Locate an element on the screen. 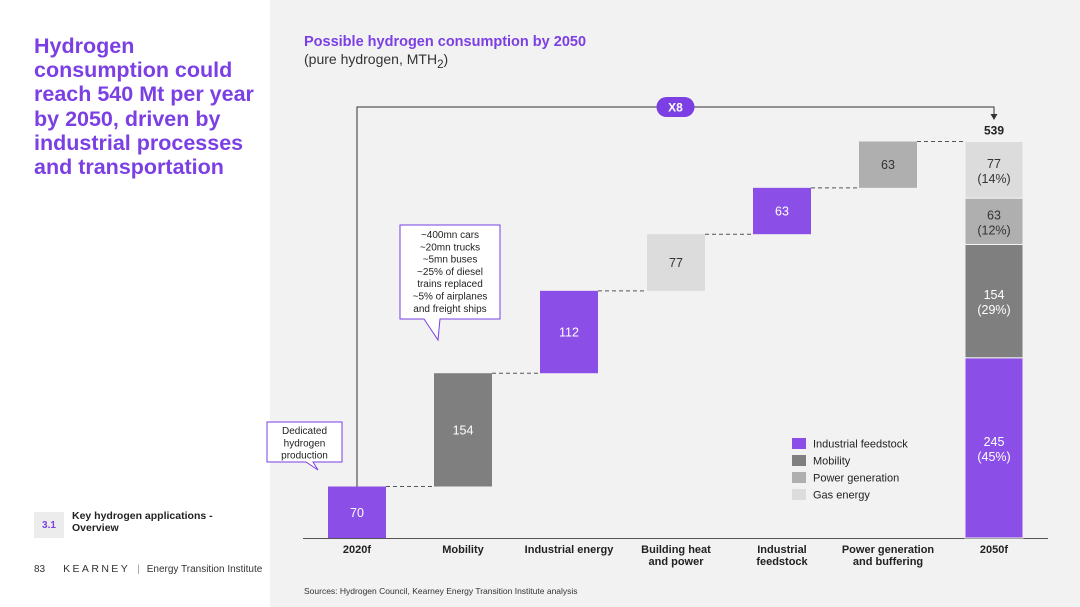  dedicated-callout-line-2: hydrogen is located at coordinates (305, 443).